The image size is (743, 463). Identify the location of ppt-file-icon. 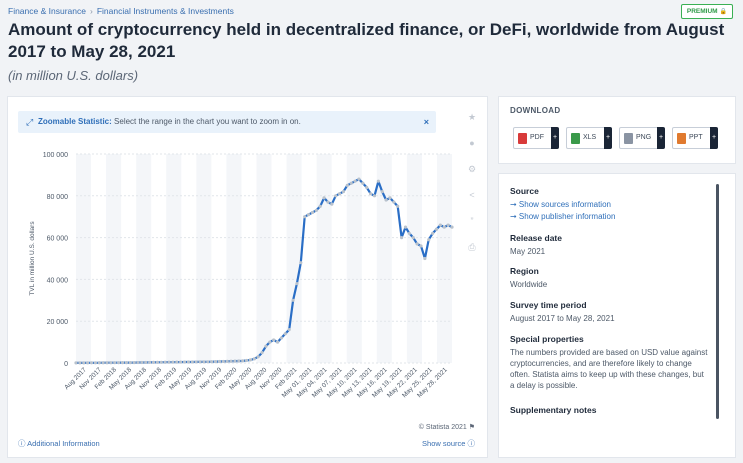
(681, 138).